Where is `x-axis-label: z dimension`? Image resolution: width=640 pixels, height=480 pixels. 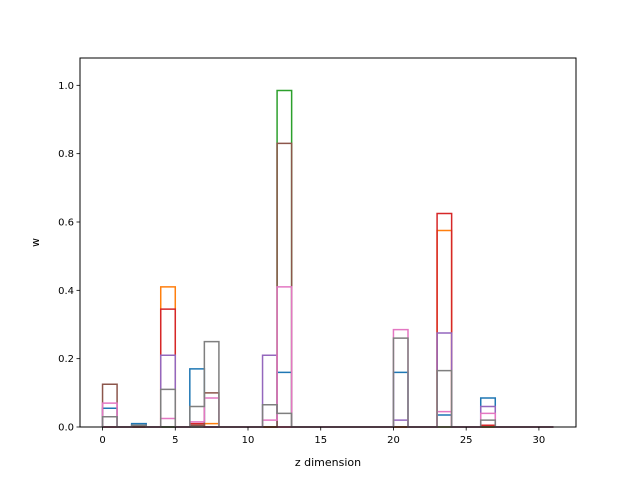 x-axis-label: z dimension is located at coordinates (328, 462).